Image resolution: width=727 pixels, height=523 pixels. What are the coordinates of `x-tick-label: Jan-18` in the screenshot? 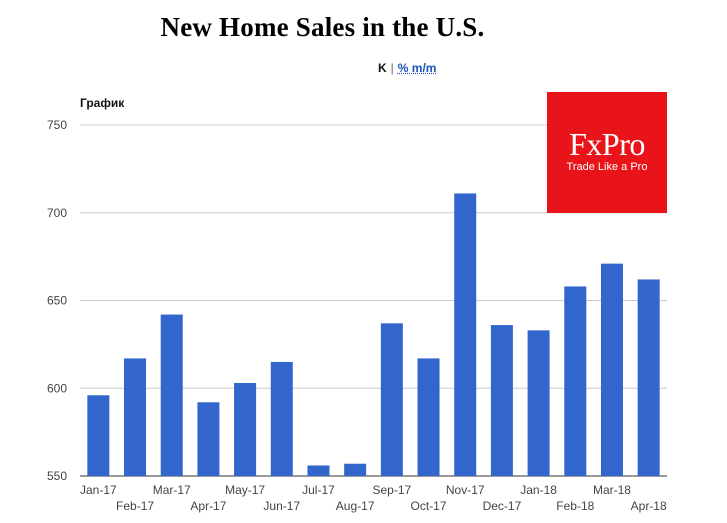 It's located at (538, 490).